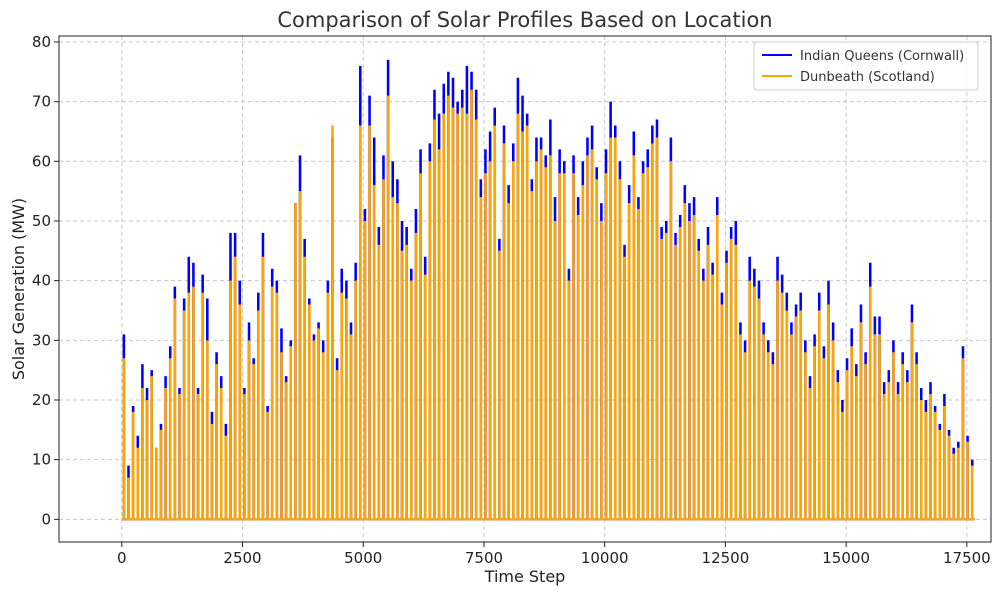  I want to click on y-axis-ticks: 0 10 20 30 40 50 60 70 80, so click(45, 280).